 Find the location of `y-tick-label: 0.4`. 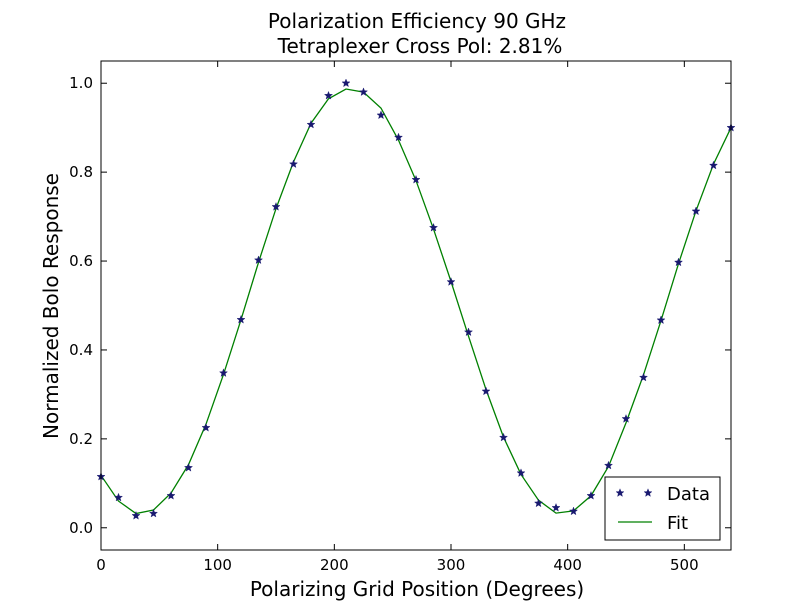

y-tick-label: 0.4 is located at coordinates (81, 350).